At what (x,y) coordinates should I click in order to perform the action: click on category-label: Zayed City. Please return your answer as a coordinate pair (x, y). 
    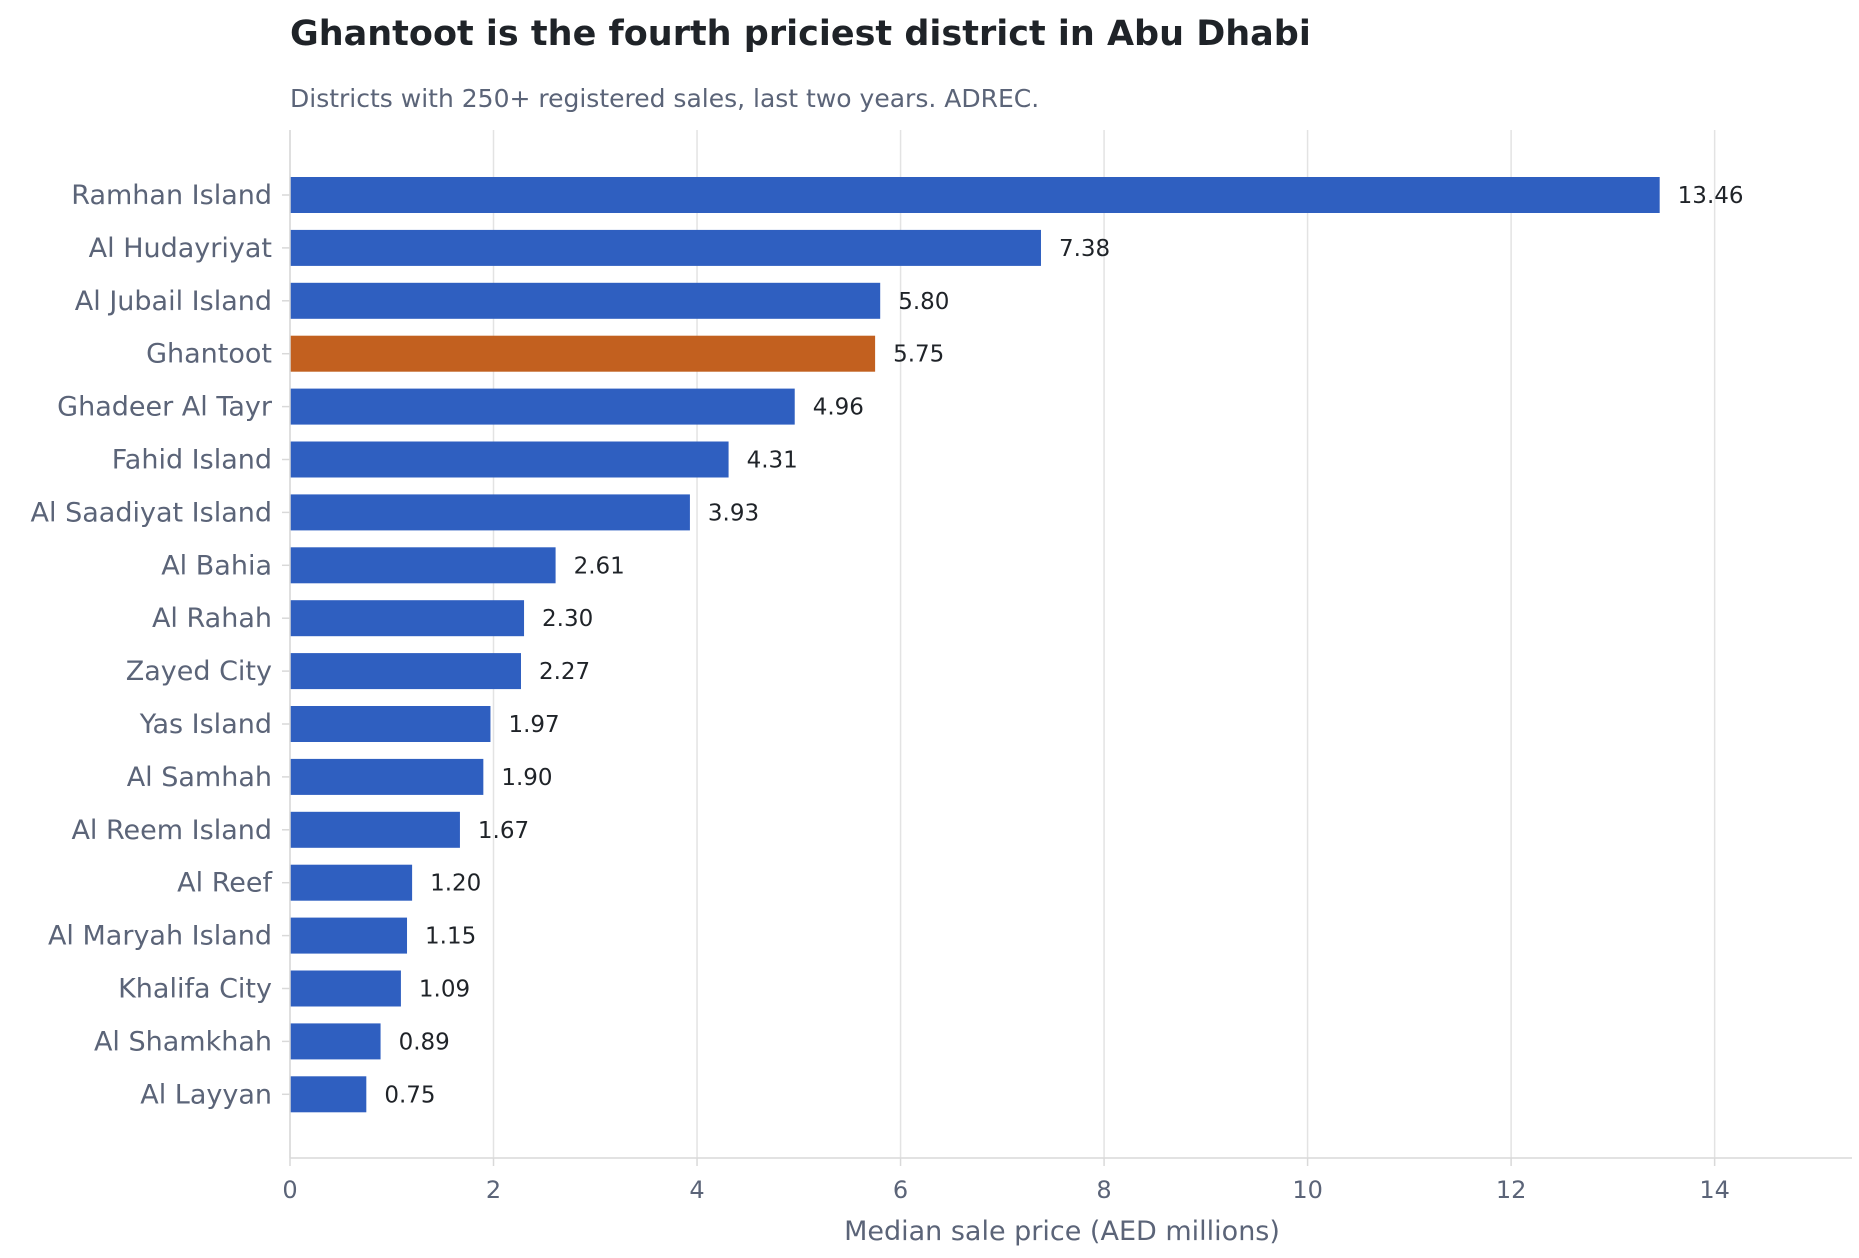
    Looking at the image, I should click on (199, 671).